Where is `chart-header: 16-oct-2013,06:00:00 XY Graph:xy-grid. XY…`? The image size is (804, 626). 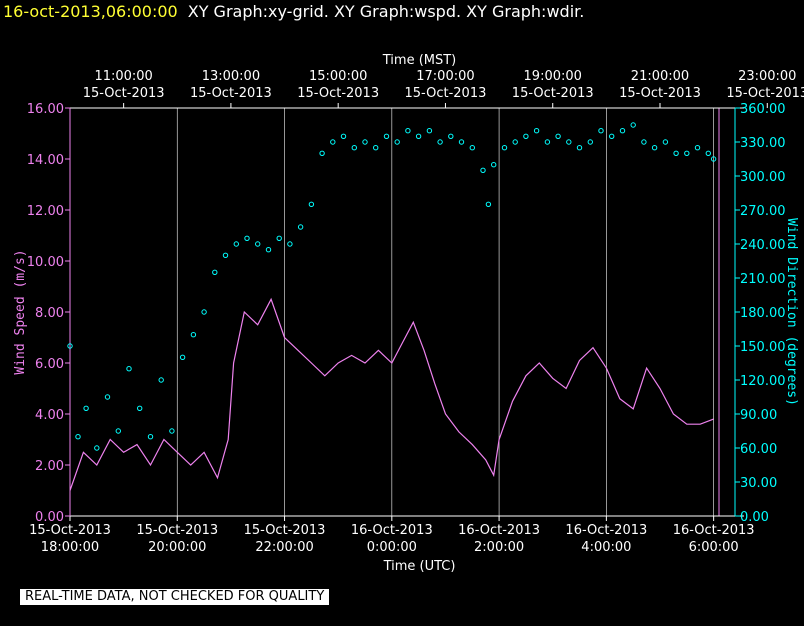 chart-header: 16-oct-2013,06:00:00 XY Graph:xy-grid. XY… is located at coordinates (293, 11).